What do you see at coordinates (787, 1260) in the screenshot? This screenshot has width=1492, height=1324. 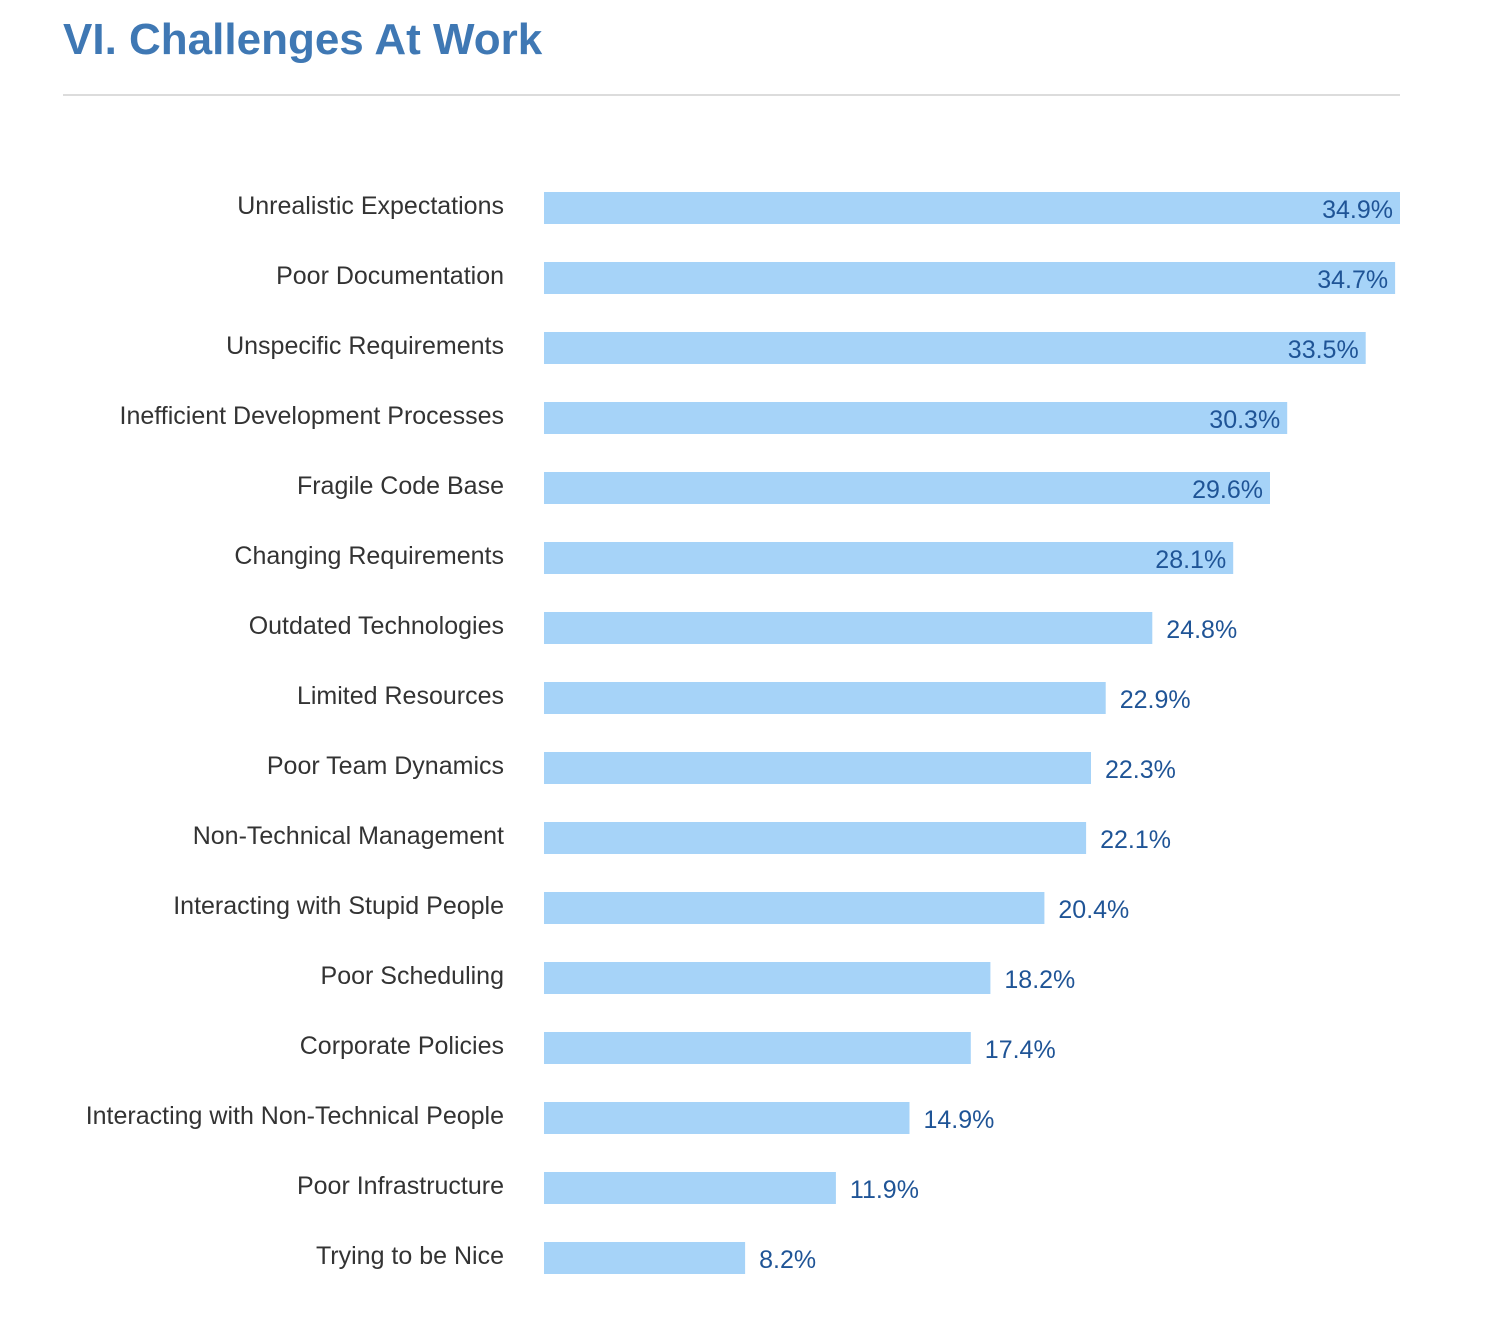 I see `value-label-trying-to-be-nice: 8.2%` at bounding box center [787, 1260].